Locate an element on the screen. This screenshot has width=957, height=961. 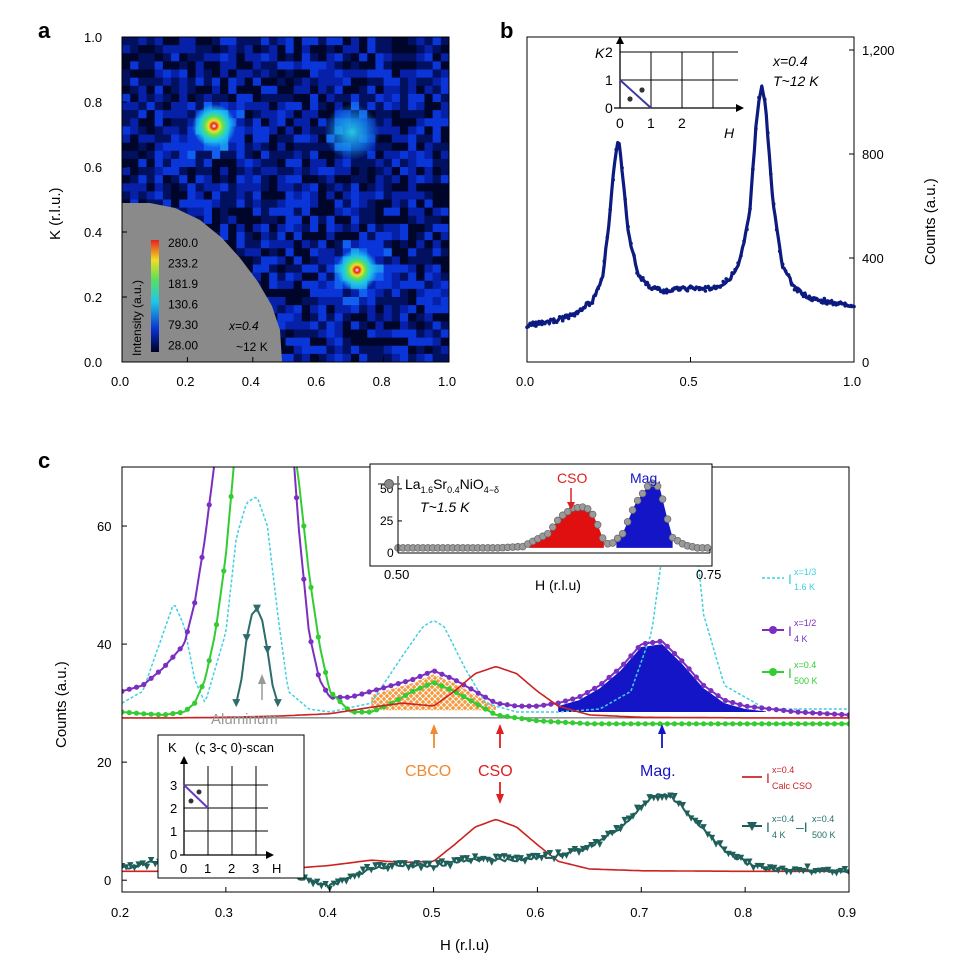
inset-b-y-arrow is located at coordinates (620, 40).